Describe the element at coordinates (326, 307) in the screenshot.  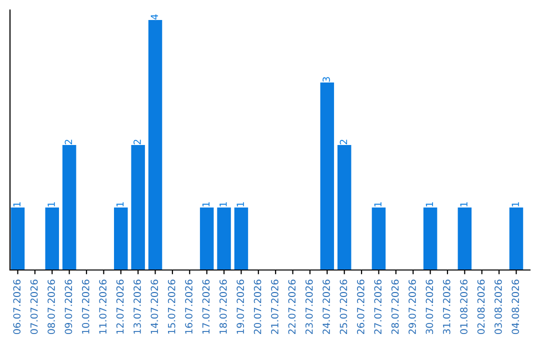
I see `x-tick-label: 24.07.2026` at that location.